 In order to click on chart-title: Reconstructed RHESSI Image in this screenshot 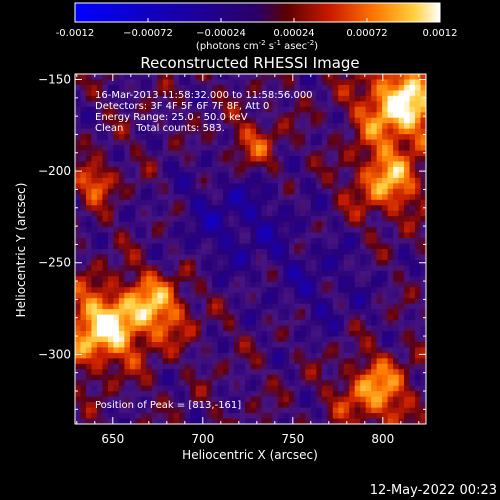, I will do `click(249, 63)`.